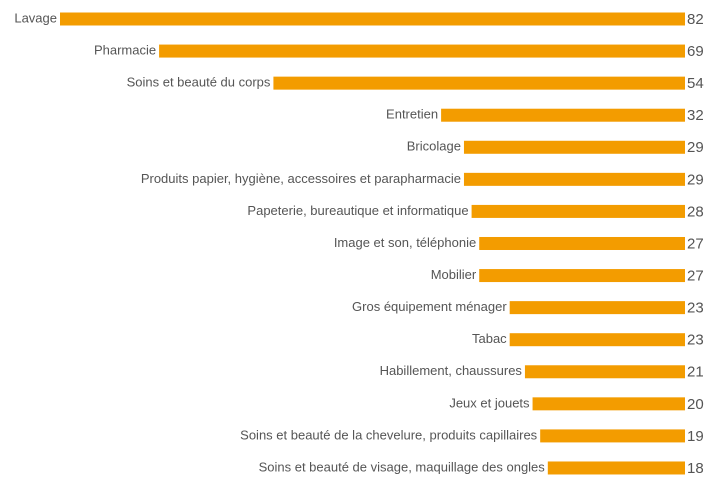 The height and width of the screenshot is (479, 708). I want to click on category-label: Gros équipement ménager, so click(429, 306).